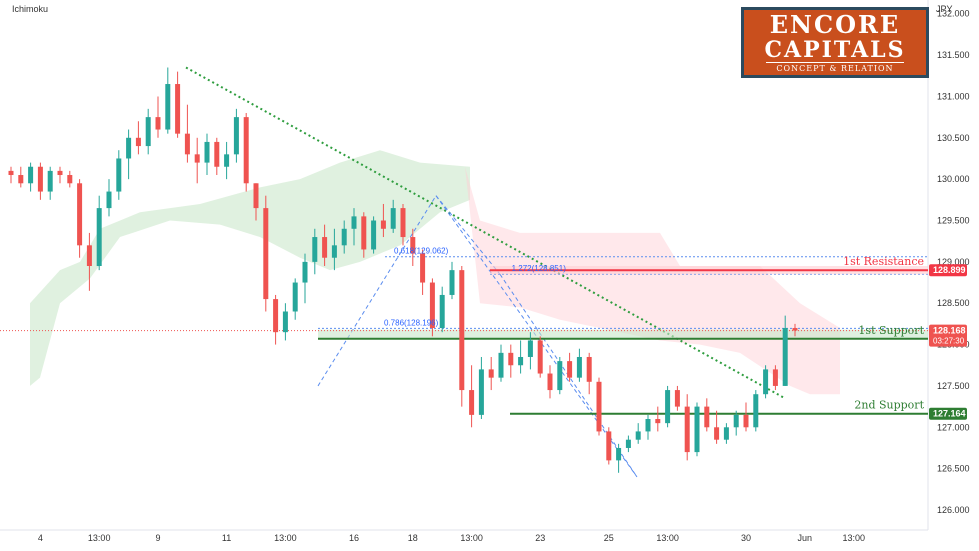 The image size is (979, 551). I want to click on y-tick-label: 129.500, so click(953, 221).